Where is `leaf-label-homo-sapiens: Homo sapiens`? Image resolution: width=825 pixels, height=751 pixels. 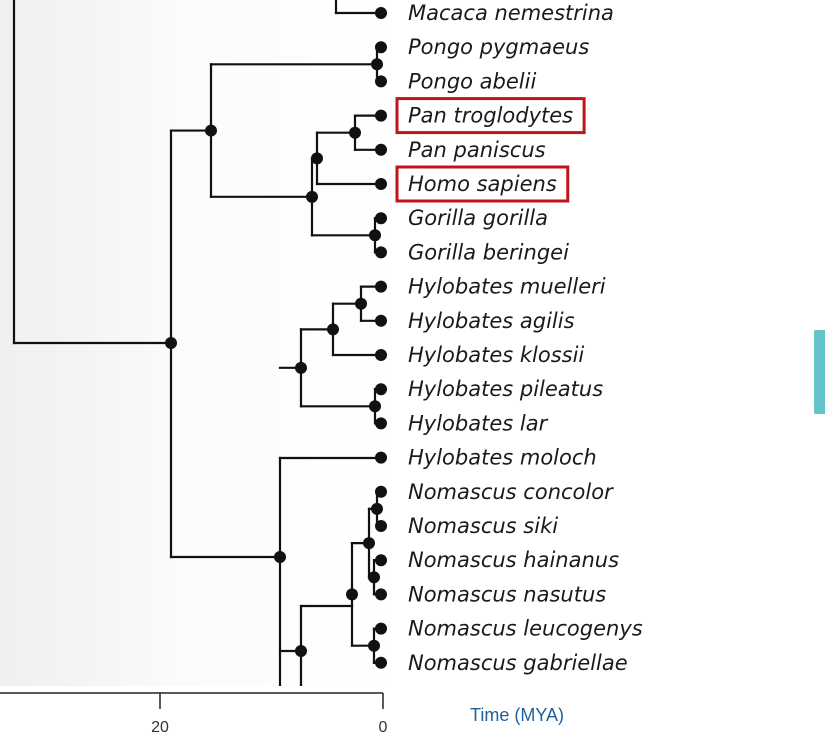
leaf-label-homo-sapiens: Homo sapiens is located at coordinates (482, 184).